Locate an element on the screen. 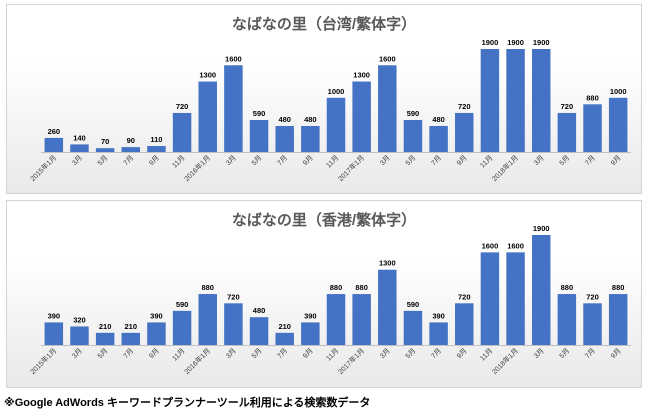  x-tick-label: 2017年1月 is located at coordinates (351, 168).